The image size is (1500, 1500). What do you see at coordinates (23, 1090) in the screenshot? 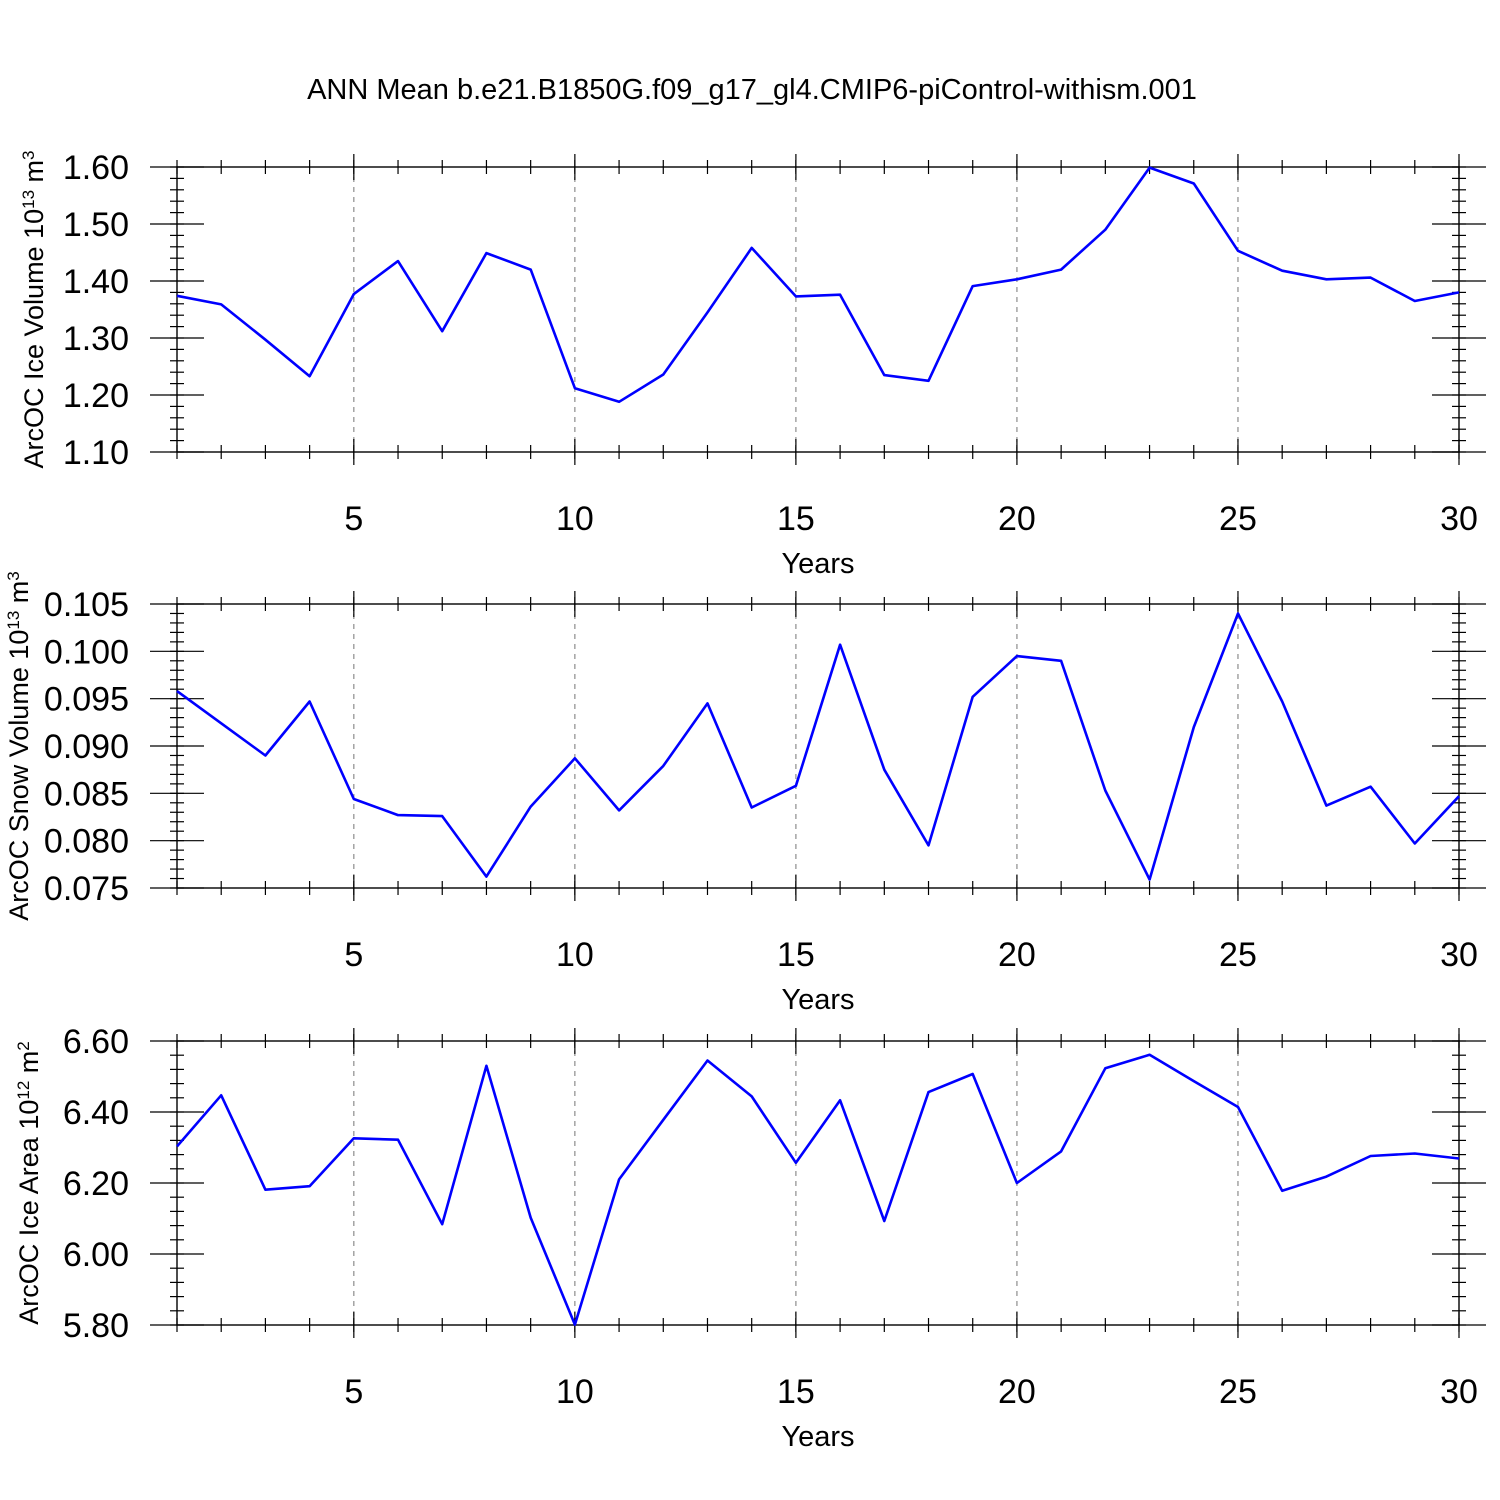
I see `y-axis-label-exponent: 12` at bounding box center [23, 1090].